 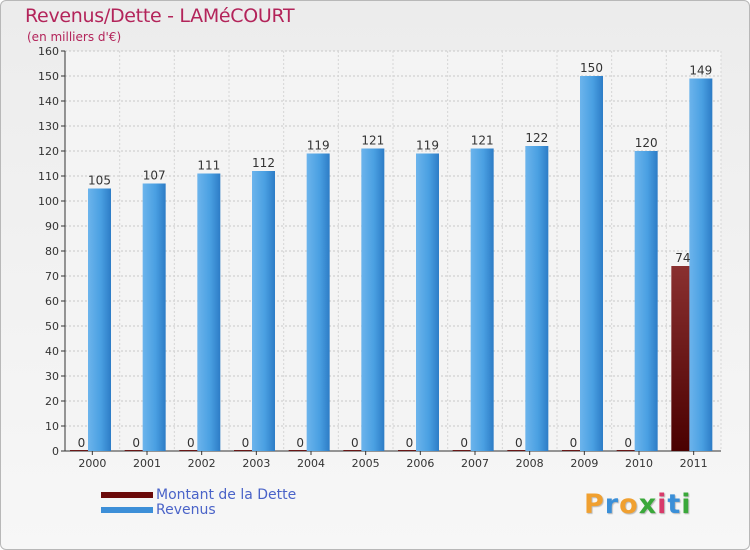 What do you see at coordinates (420, 463) in the screenshot?
I see `x-tick-label-2006: 2006` at bounding box center [420, 463].